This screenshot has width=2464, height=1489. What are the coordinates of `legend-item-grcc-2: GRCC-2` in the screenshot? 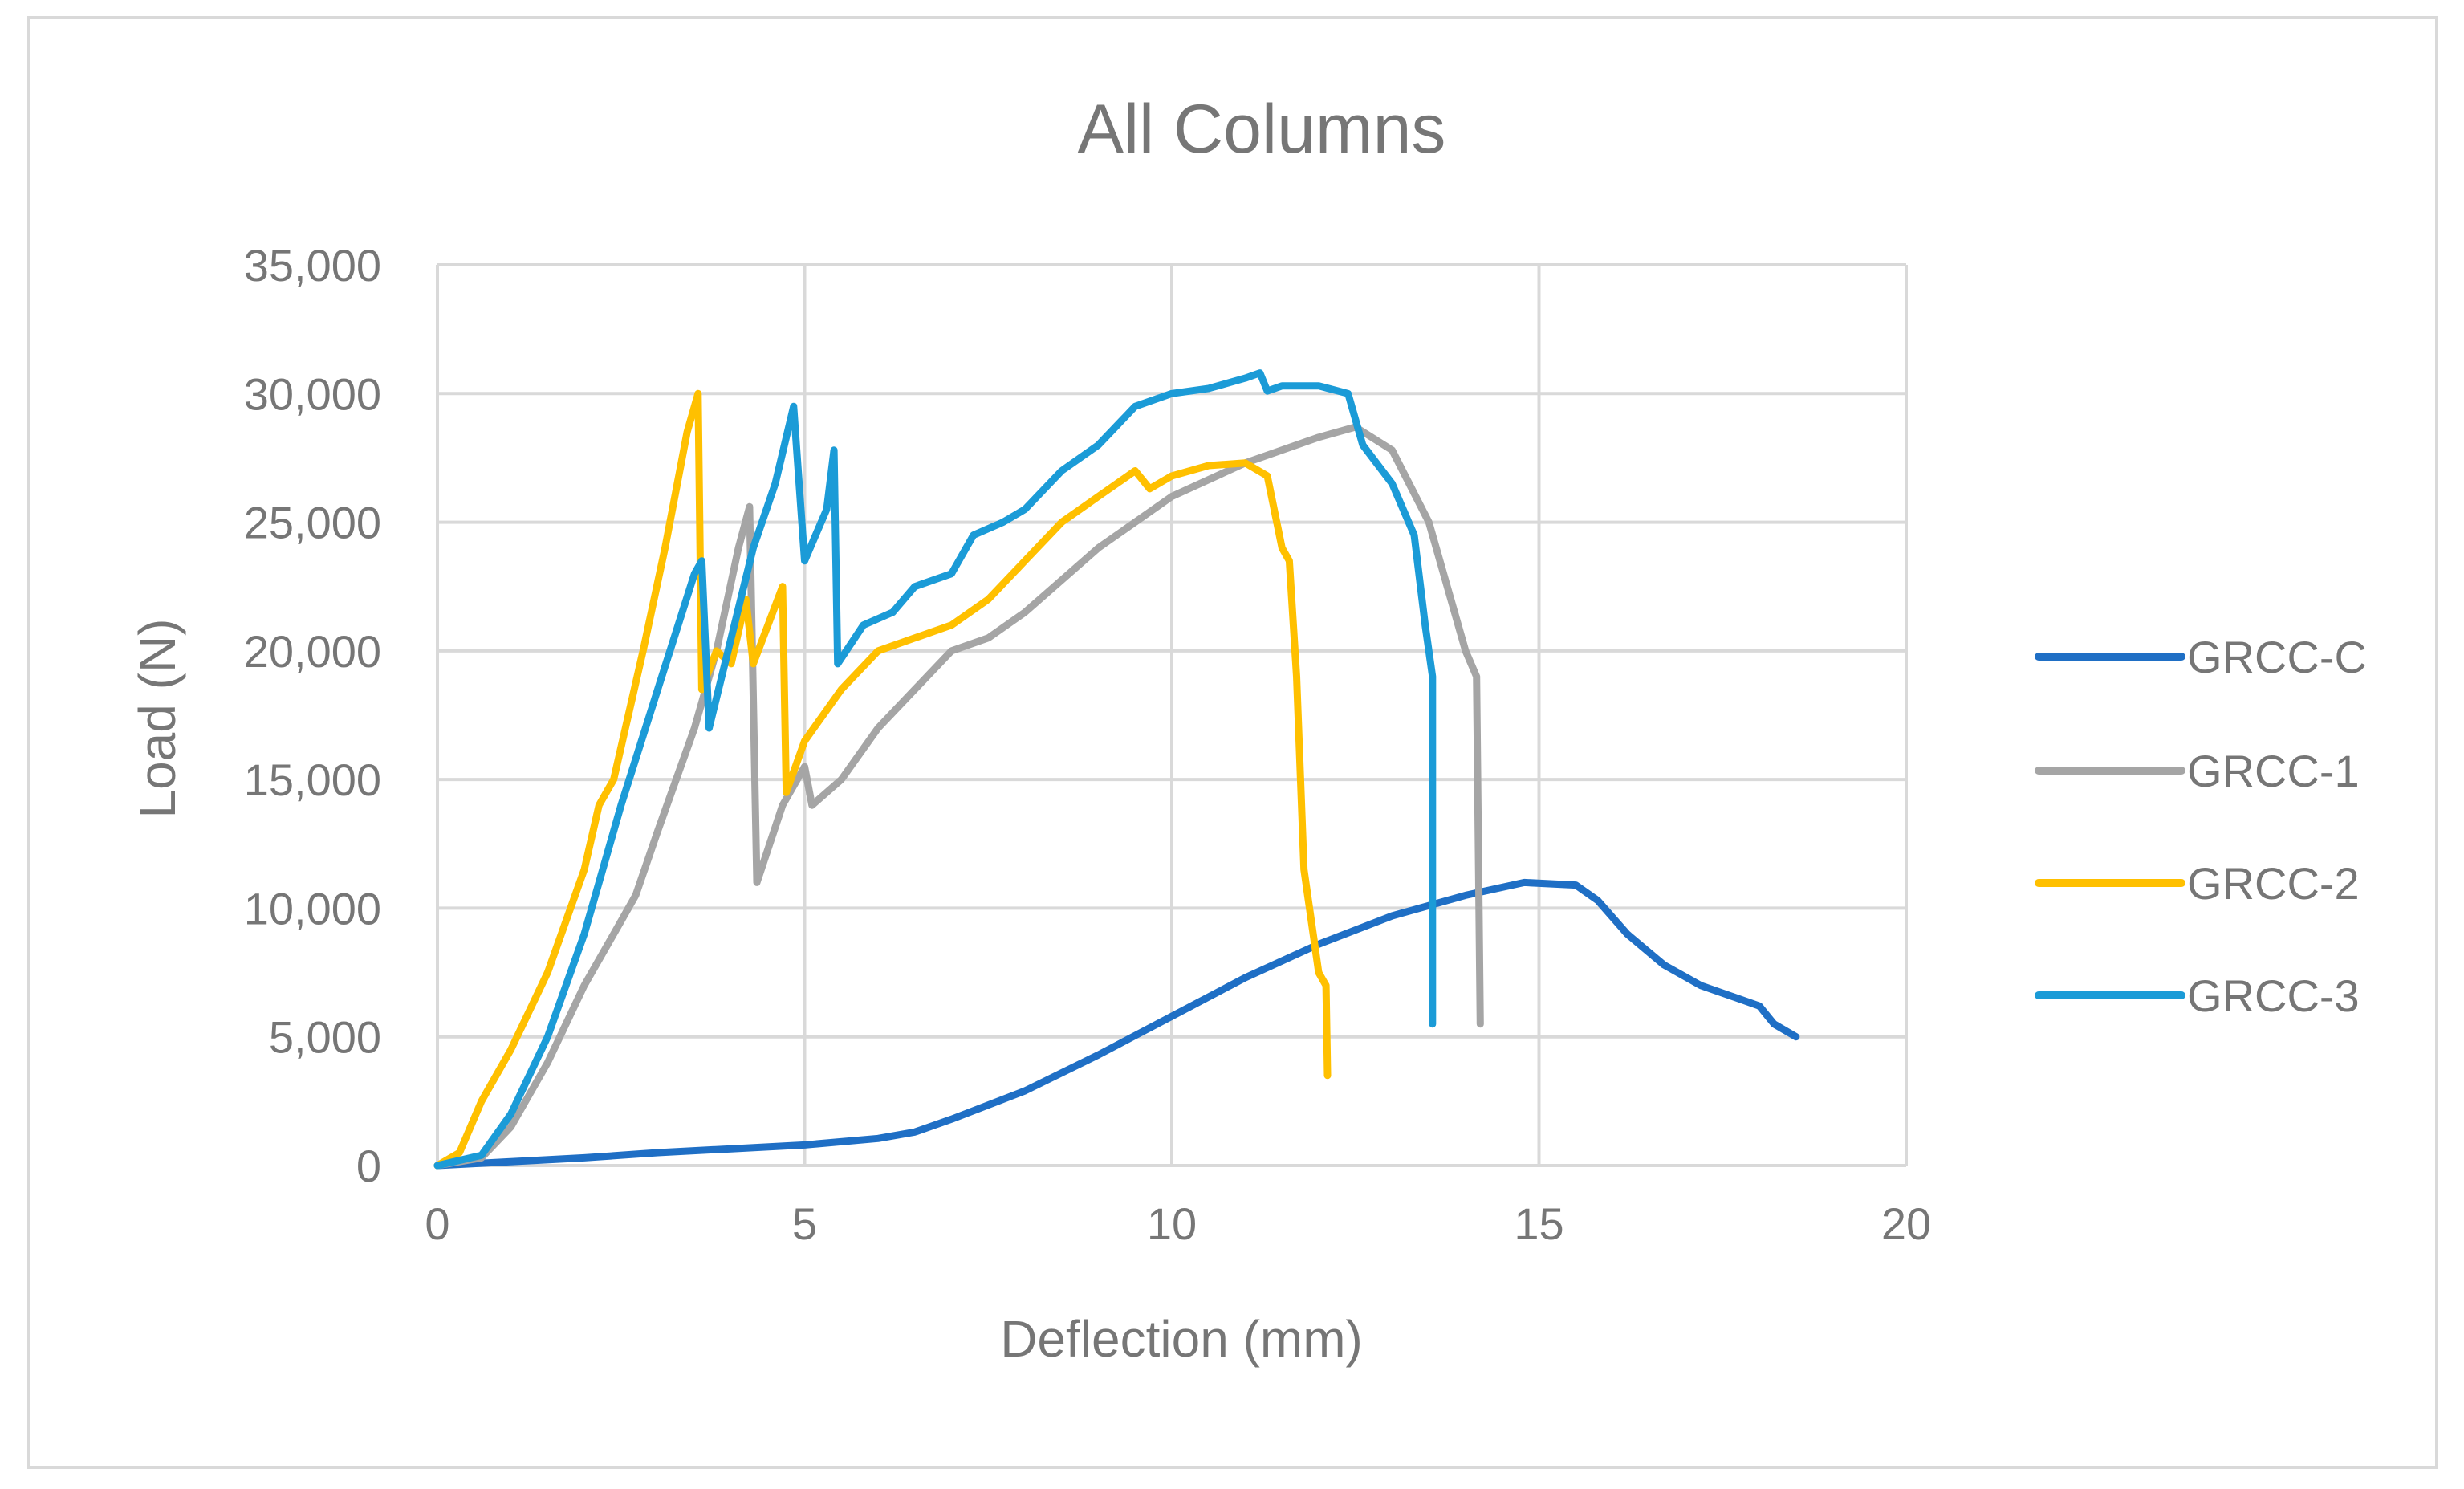 It's located at (2197, 883).